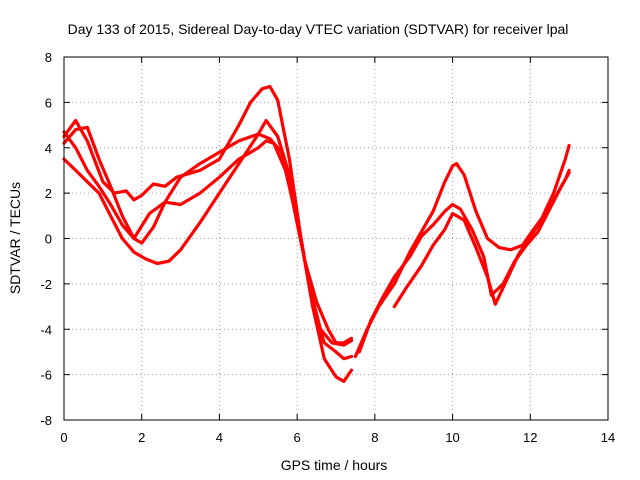 This screenshot has height=480, width=640. I want to click on y-tick-label: -6, so click(46, 375).